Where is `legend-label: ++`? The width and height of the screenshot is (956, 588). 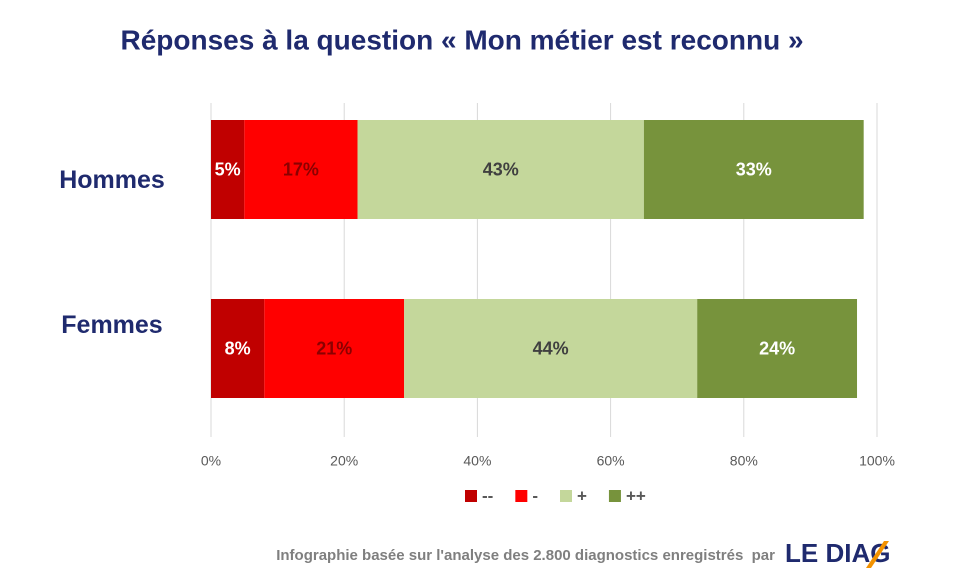 legend-label: ++ is located at coordinates (636, 495).